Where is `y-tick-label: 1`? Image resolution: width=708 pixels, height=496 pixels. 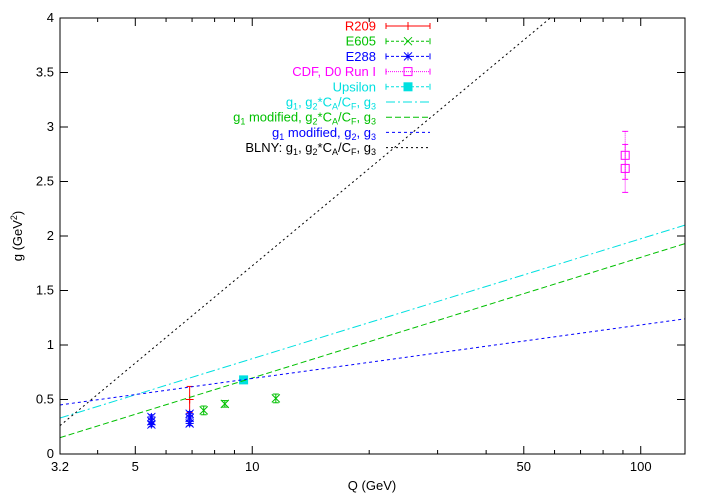
y-tick-label: 1 is located at coordinates (50, 344).